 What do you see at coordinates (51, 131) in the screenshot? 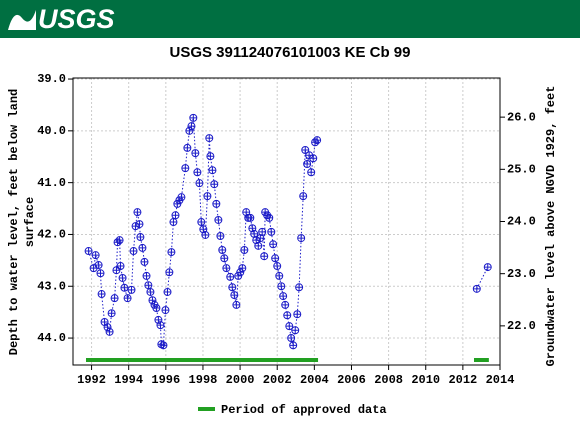
I see `y-tick-label: 40.0` at bounding box center [51, 131].